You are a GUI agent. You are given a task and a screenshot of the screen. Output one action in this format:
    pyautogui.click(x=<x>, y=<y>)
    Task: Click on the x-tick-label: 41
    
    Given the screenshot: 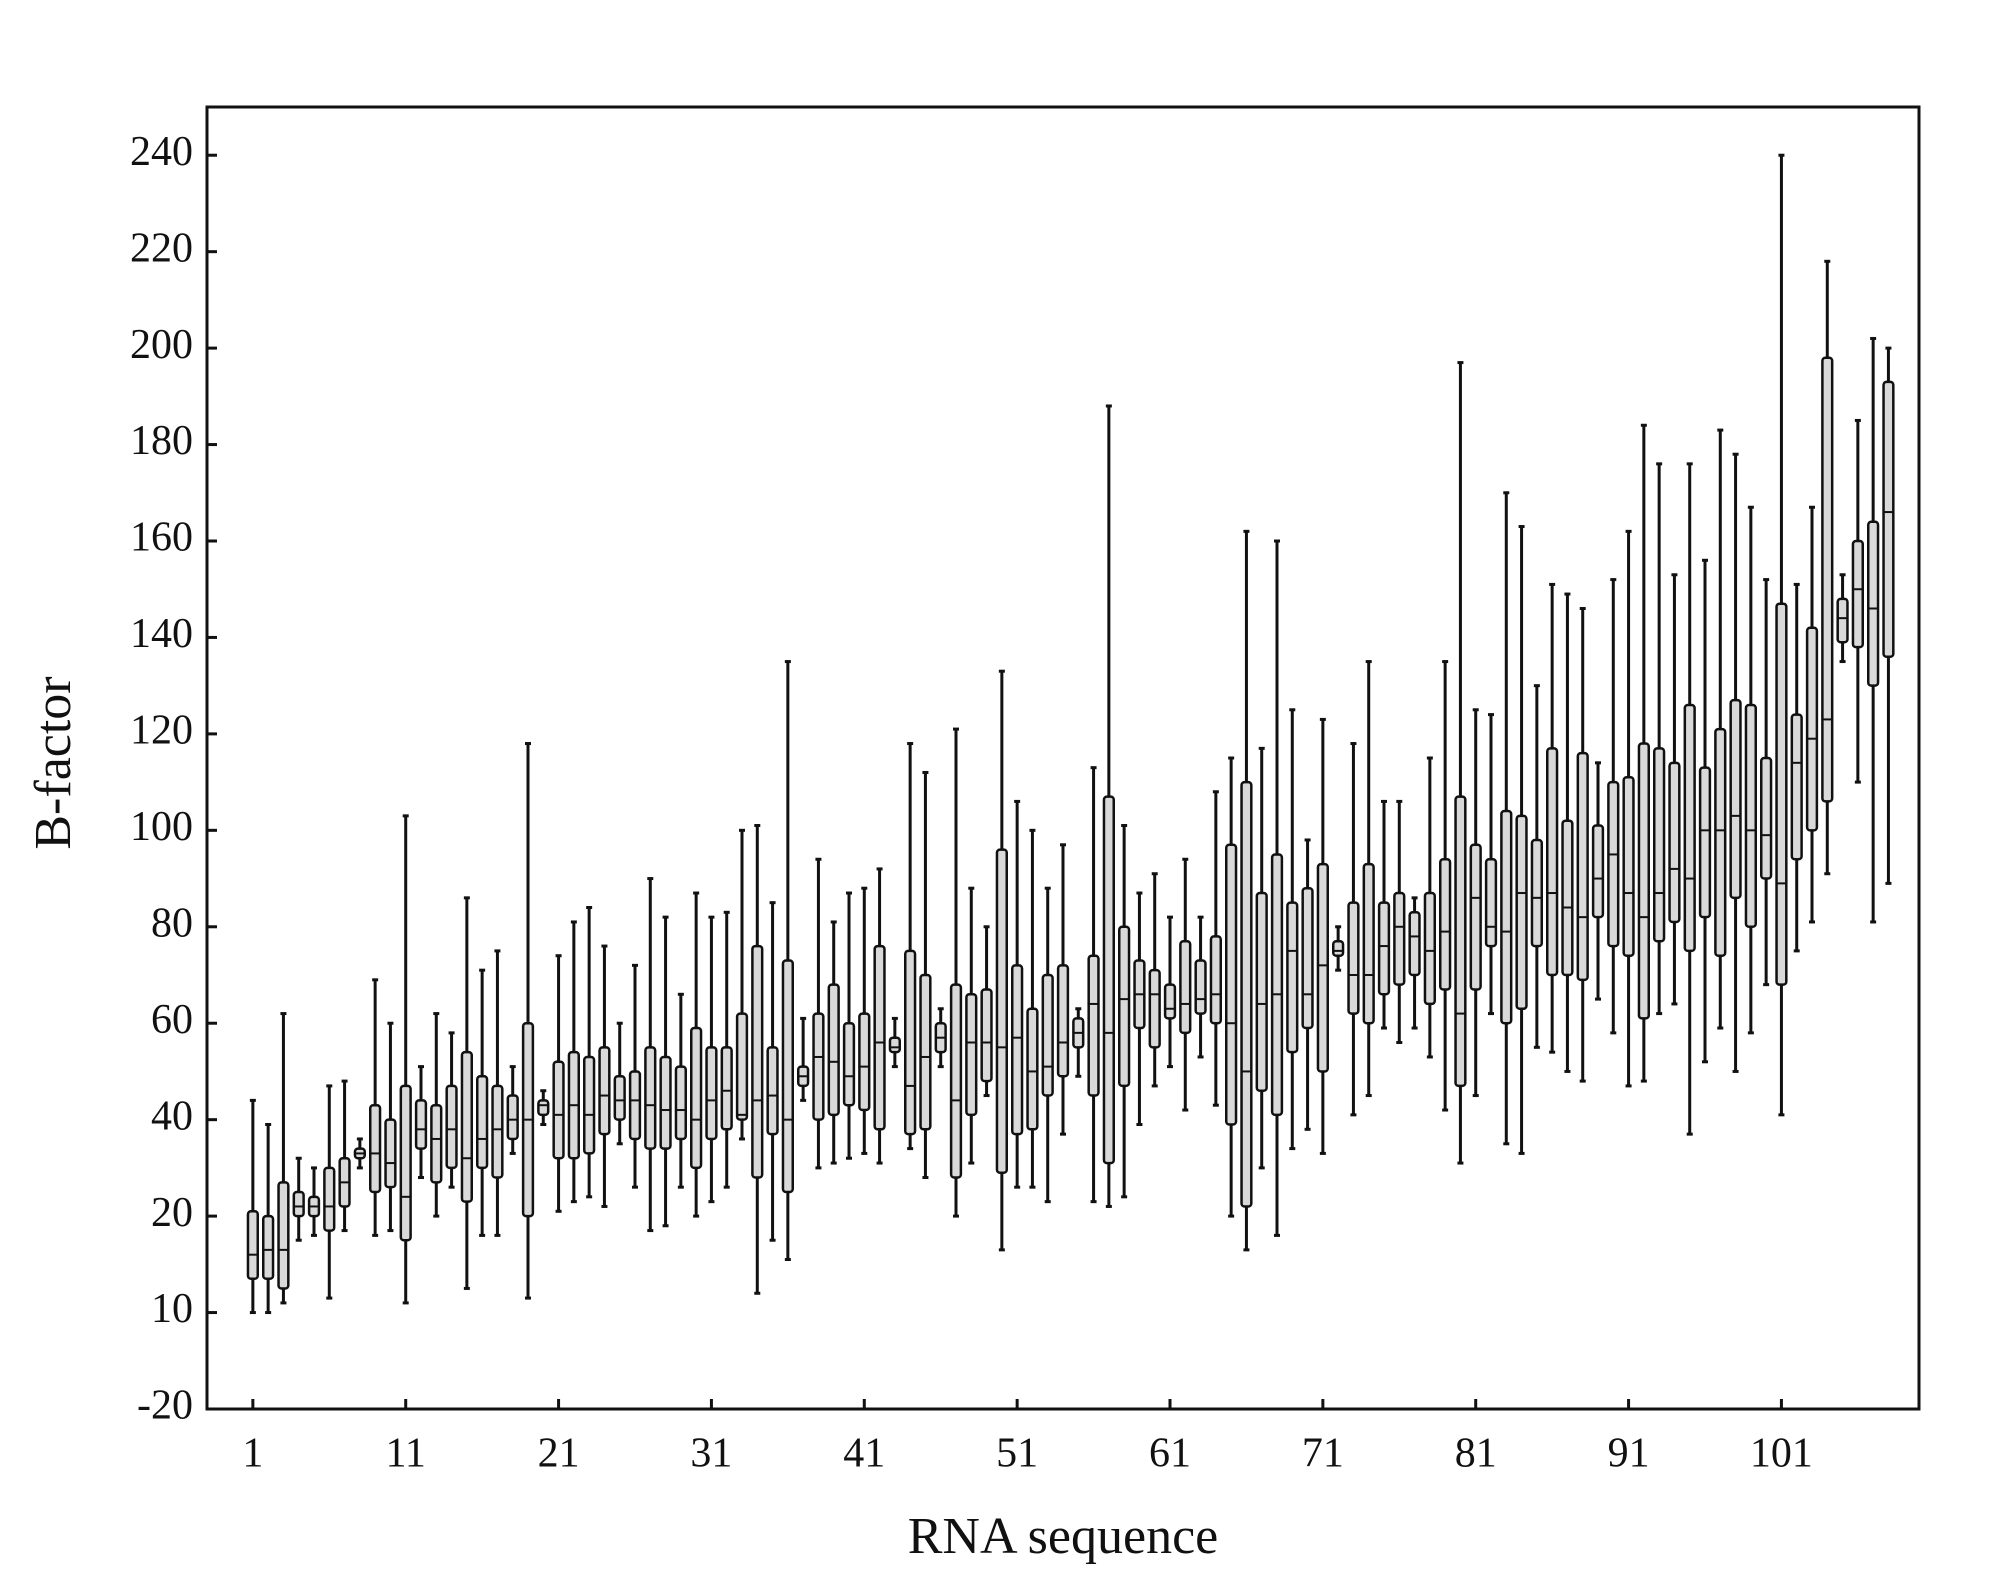 What is the action you would take?
    pyautogui.click(x=864, y=1454)
    